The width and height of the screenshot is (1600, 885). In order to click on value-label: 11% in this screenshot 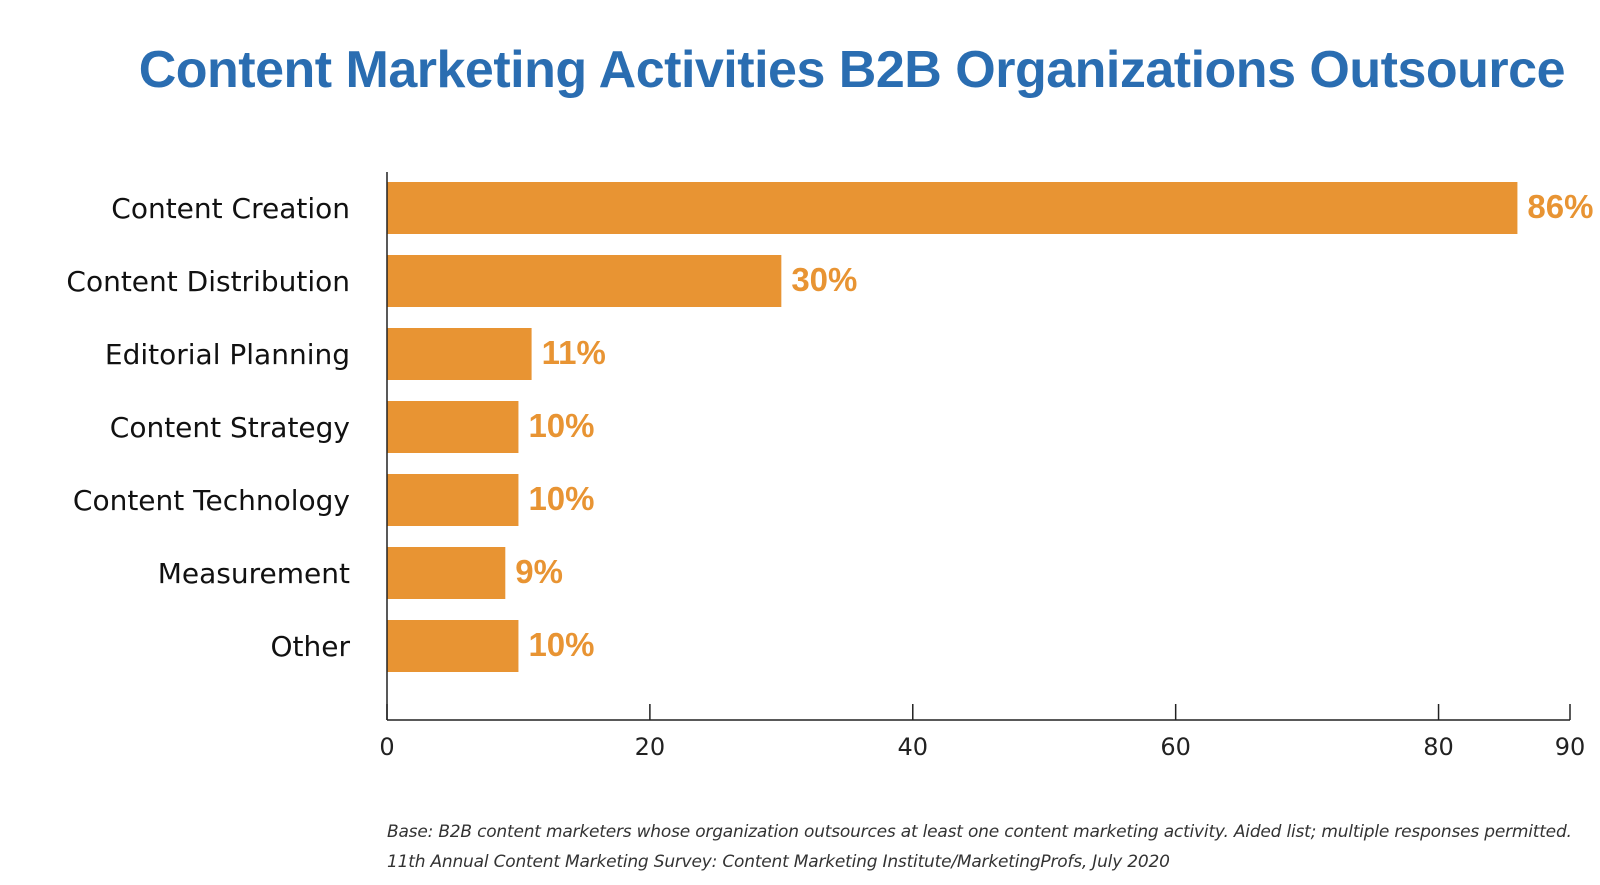, I will do `click(574, 352)`.